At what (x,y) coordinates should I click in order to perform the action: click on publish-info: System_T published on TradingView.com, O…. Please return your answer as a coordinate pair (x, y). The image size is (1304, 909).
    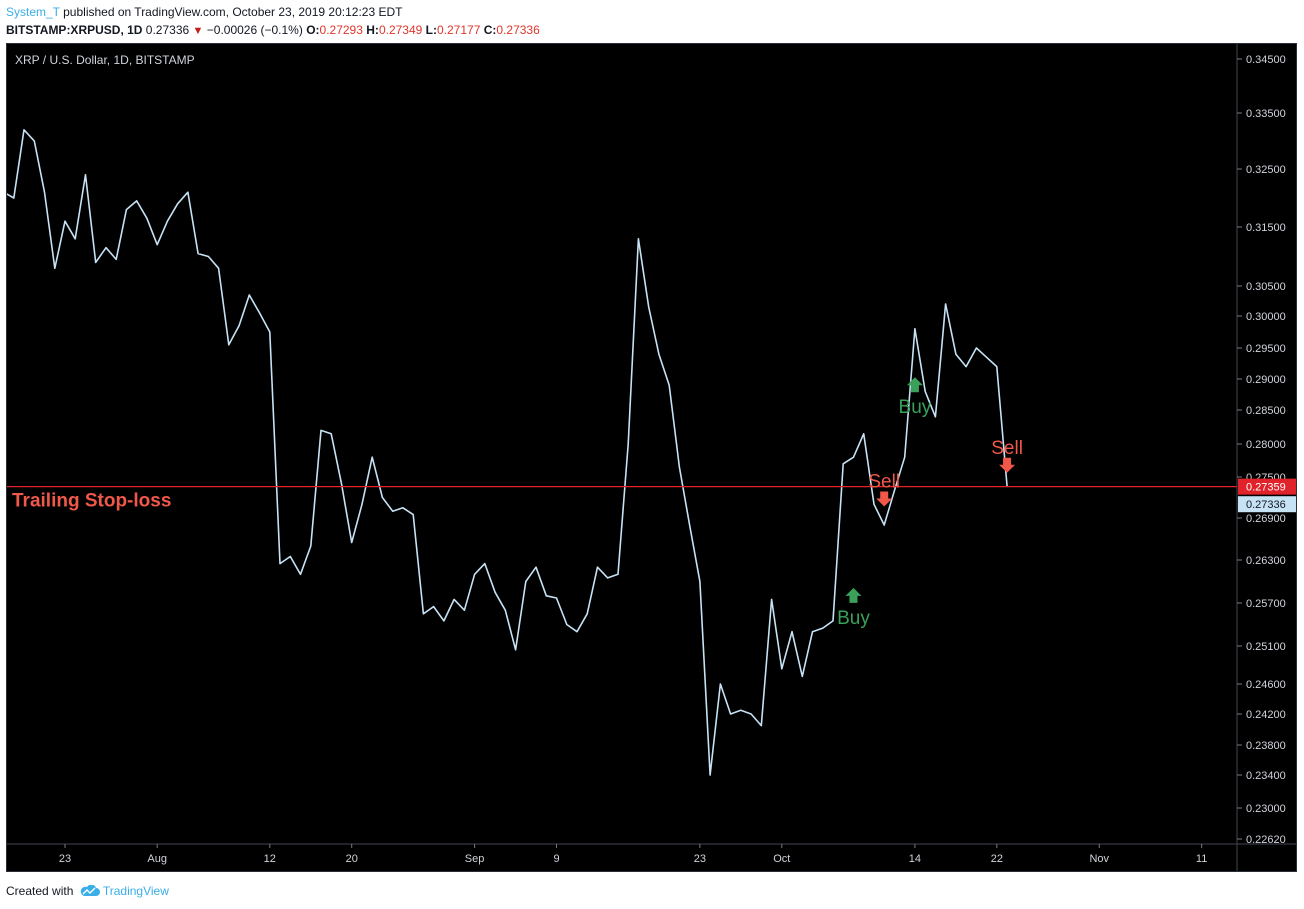
    Looking at the image, I should click on (204, 12).